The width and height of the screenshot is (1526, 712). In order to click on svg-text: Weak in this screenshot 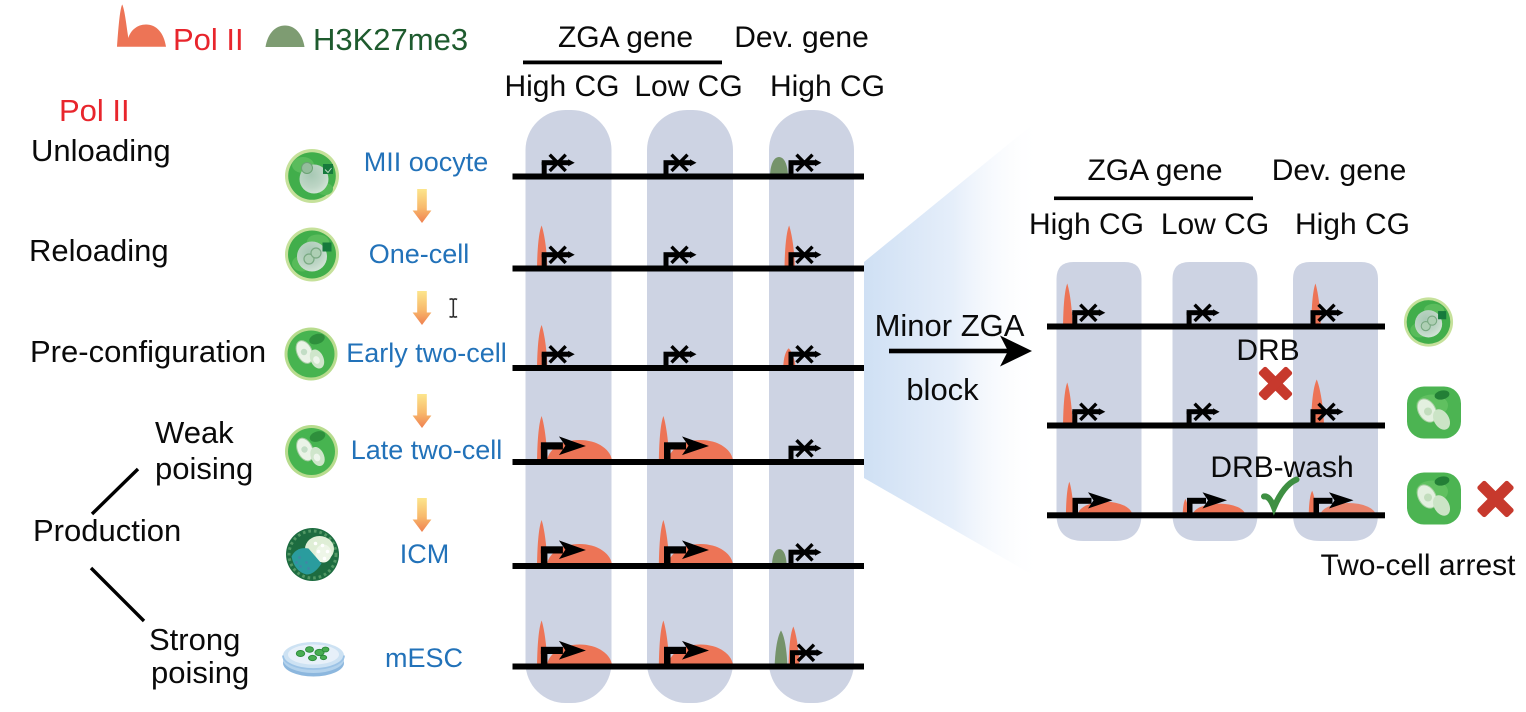, I will do `click(194, 432)`.